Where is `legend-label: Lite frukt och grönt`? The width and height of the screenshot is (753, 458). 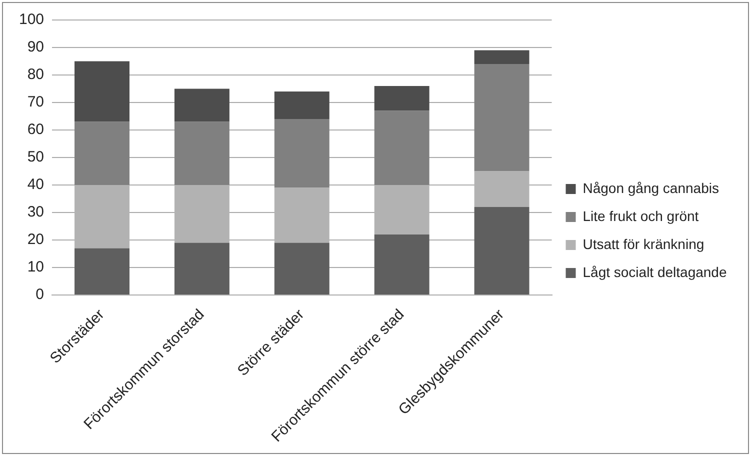
legend-label: Lite frukt och grönt is located at coordinates (640, 216).